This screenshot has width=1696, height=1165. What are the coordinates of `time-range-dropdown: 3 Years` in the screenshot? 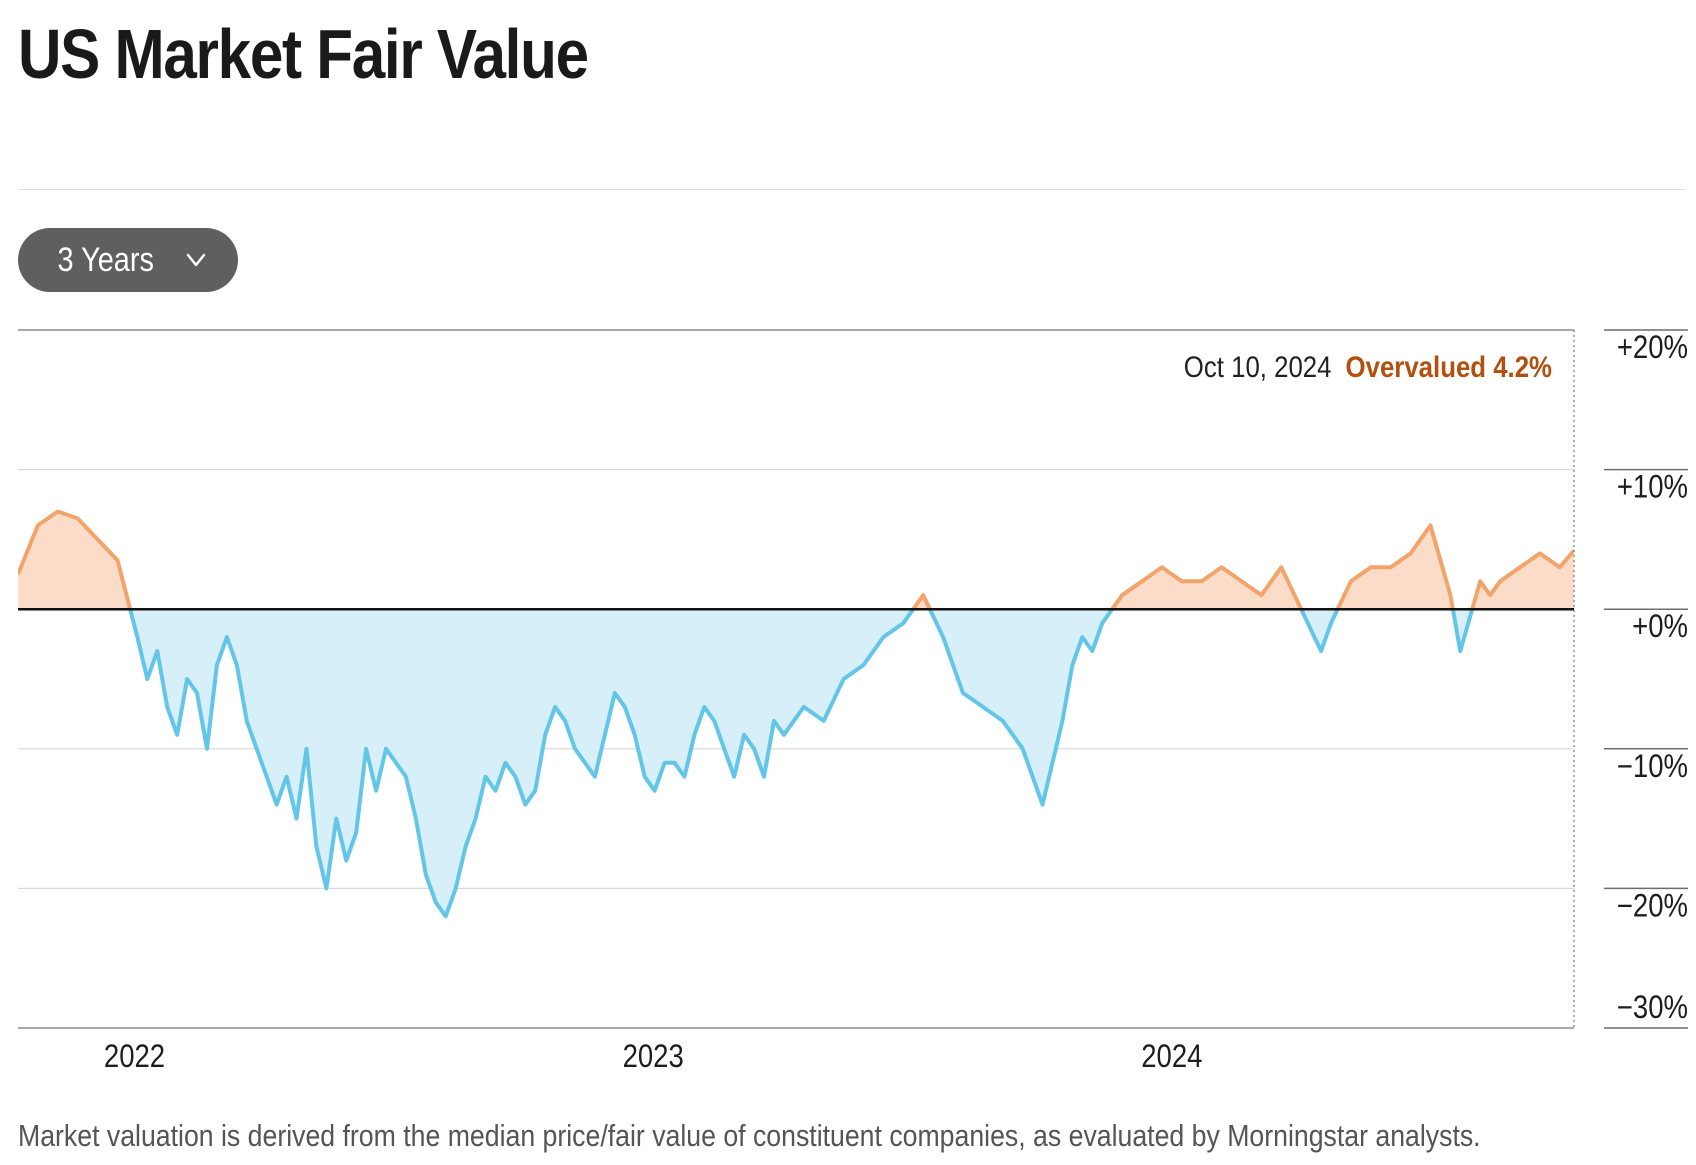 It's located at (128, 260).